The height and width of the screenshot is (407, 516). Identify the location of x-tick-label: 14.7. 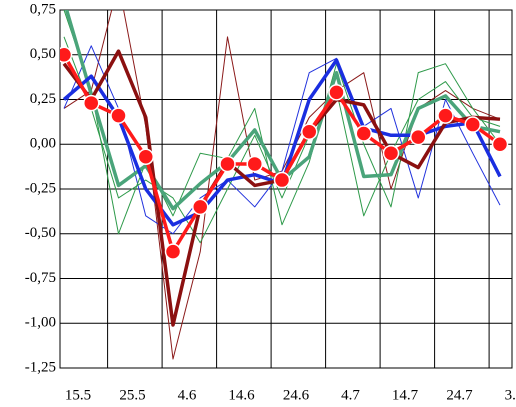
(405, 395).